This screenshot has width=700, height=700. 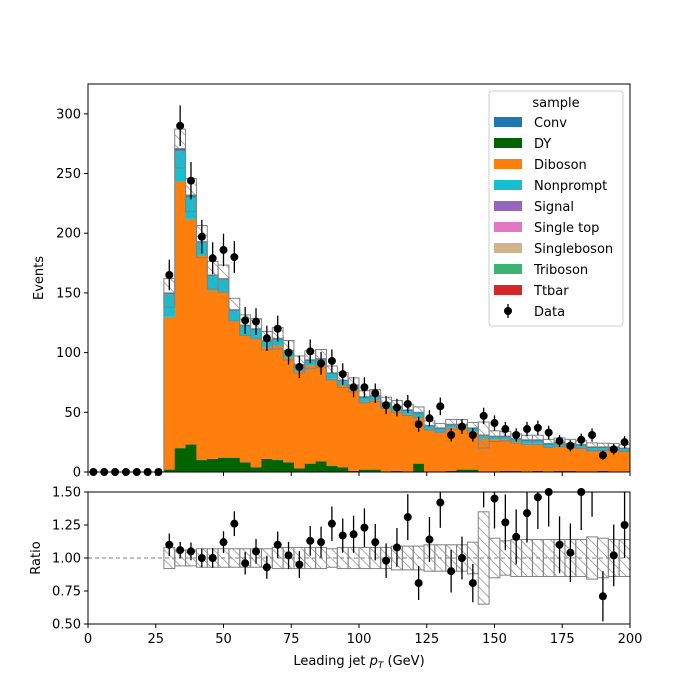 What do you see at coordinates (359, 474) in the screenshot?
I see `main-x-ticks` at bounding box center [359, 474].